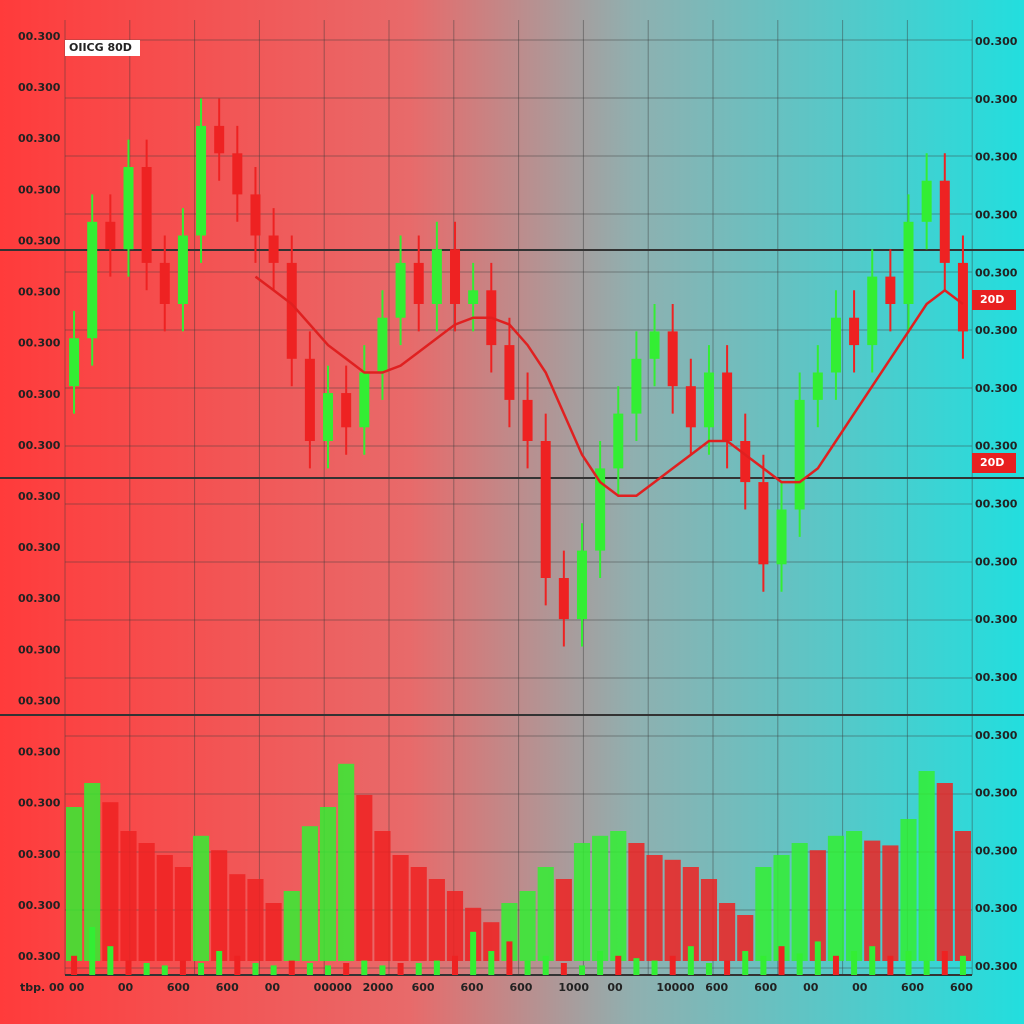 The width and height of the screenshot is (1024, 1024). What do you see at coordinates (378, 987) in the screenshot?
I see `bottom-label: 2000` at bounding box center [378, 987].